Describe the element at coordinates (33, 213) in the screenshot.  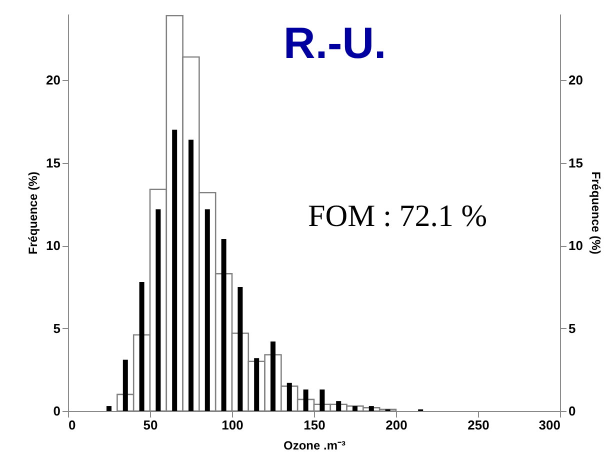
I see `y-axis-title: Fréquence (%)` at that location.